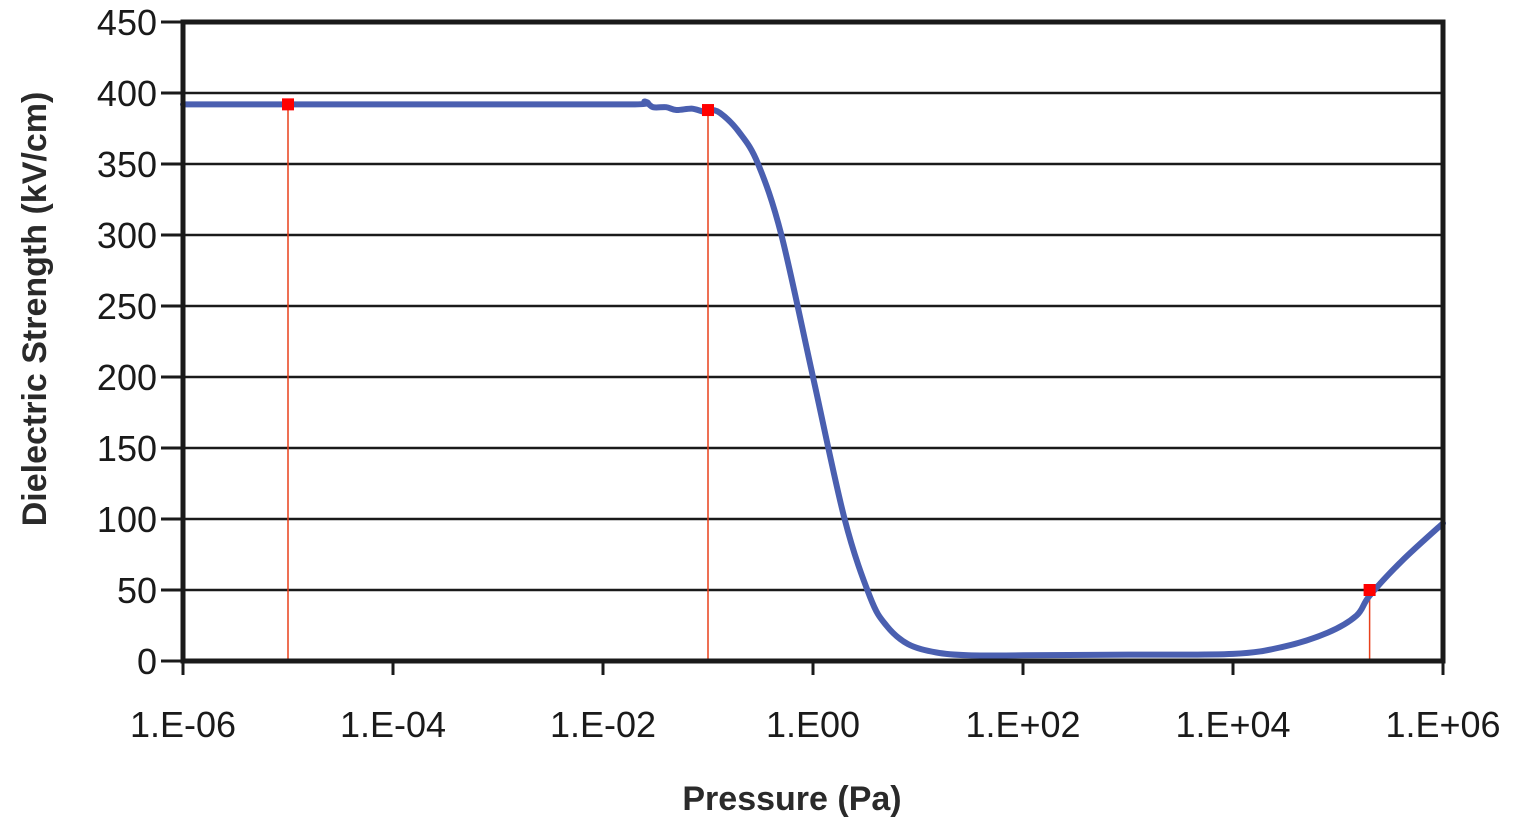 The width and height of the screenshot is (1526, 823). What do you see at coordinates (127, 519) in the screenshot?
I see `y-tick-label: 100` at bounding box center [127, 519].